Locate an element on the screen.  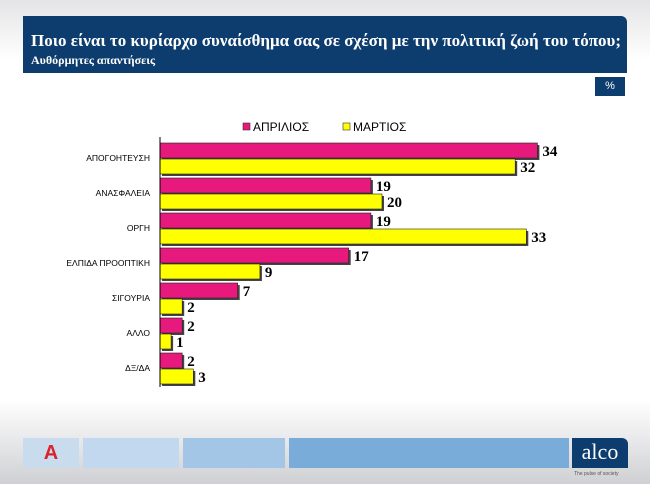
alpha-logo: A is located at coordinates (51, 453).